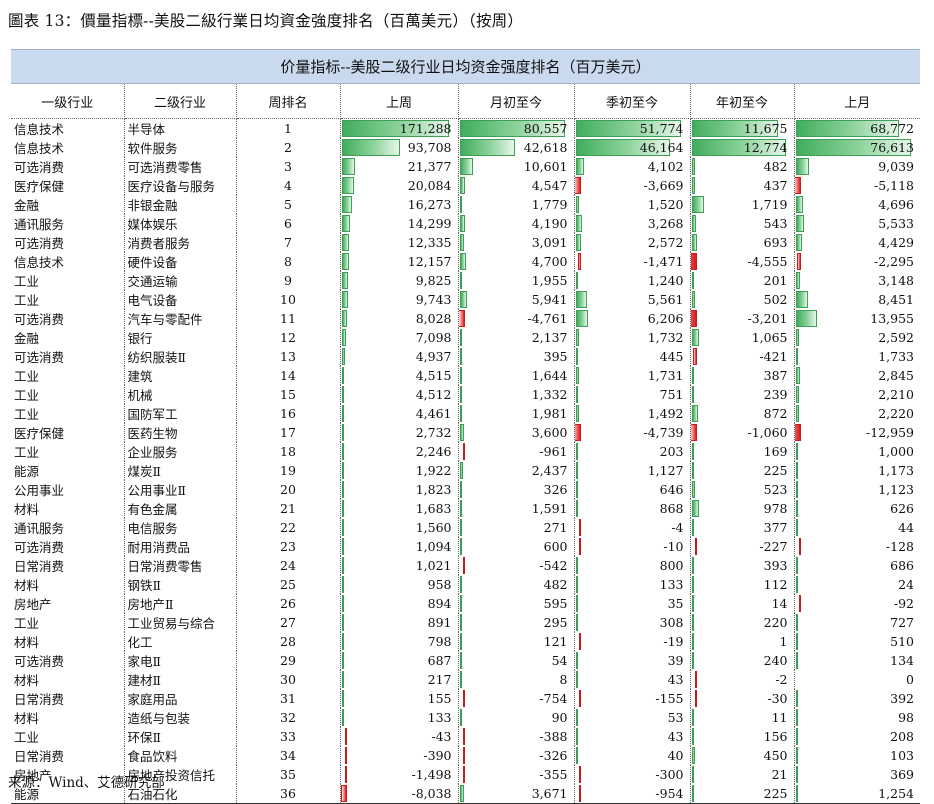 The width and height of the screenshot is (934, 804). Describe the element at coordinates (742, 508) in the screenshot. I see `cell-year-to-date: 978` at that location.